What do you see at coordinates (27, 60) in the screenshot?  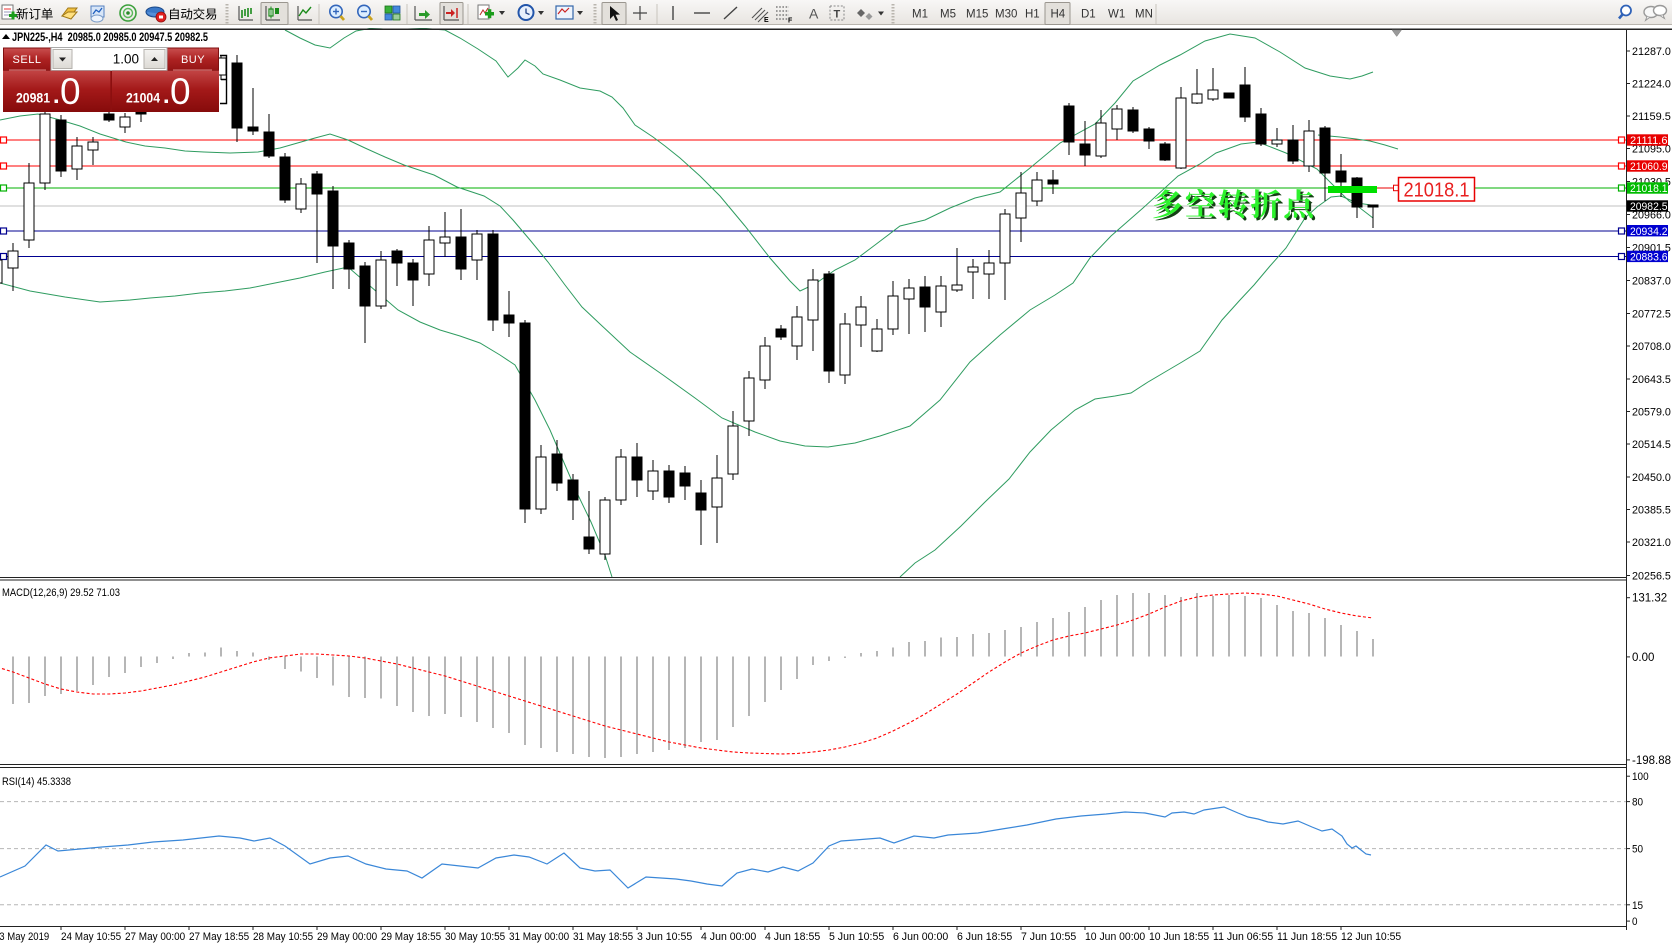 I see `svg-text: SELL` at bounding box center [27, 60].